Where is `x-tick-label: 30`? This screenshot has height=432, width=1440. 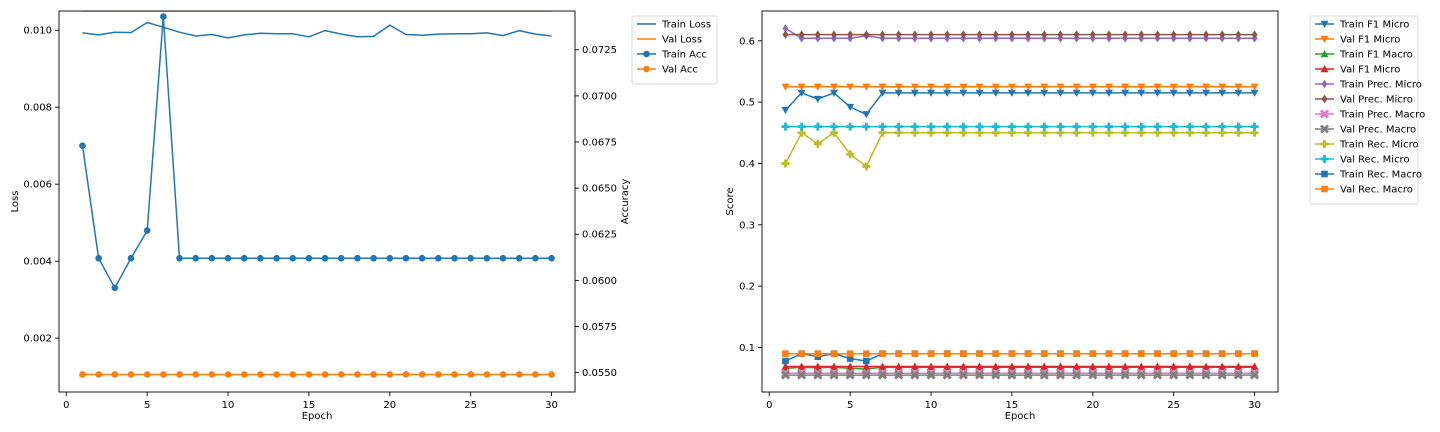 x-tick-label: 30 is located at coordinates (551, 405).